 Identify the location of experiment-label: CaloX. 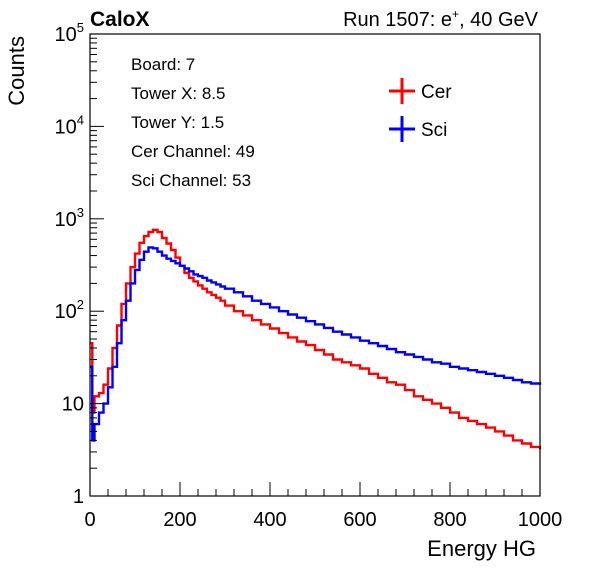
(120, 19).